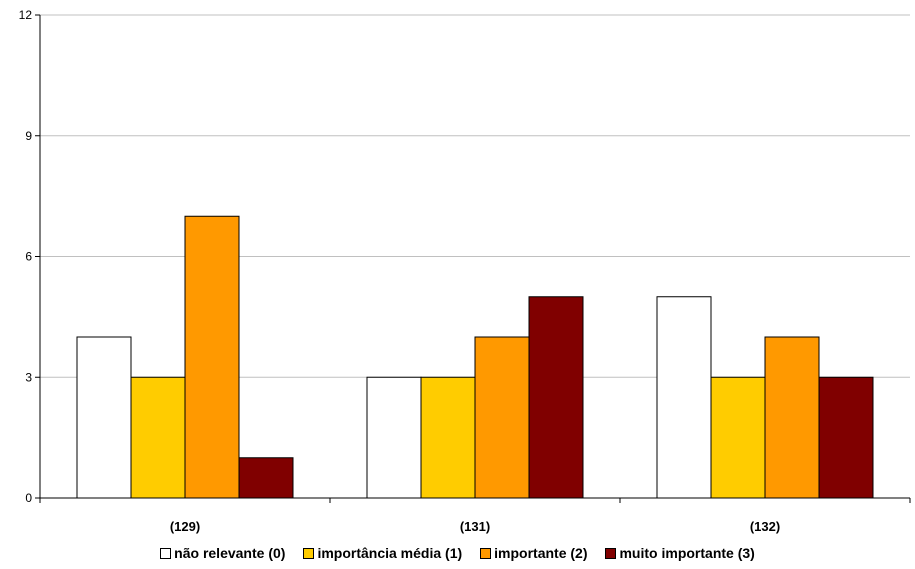 This screenshot has height=569, width=915. What do you see at coordinates (765, 526) in the screenshot?
I see `x-category-label: (132)` at bounding box center [765, 526].